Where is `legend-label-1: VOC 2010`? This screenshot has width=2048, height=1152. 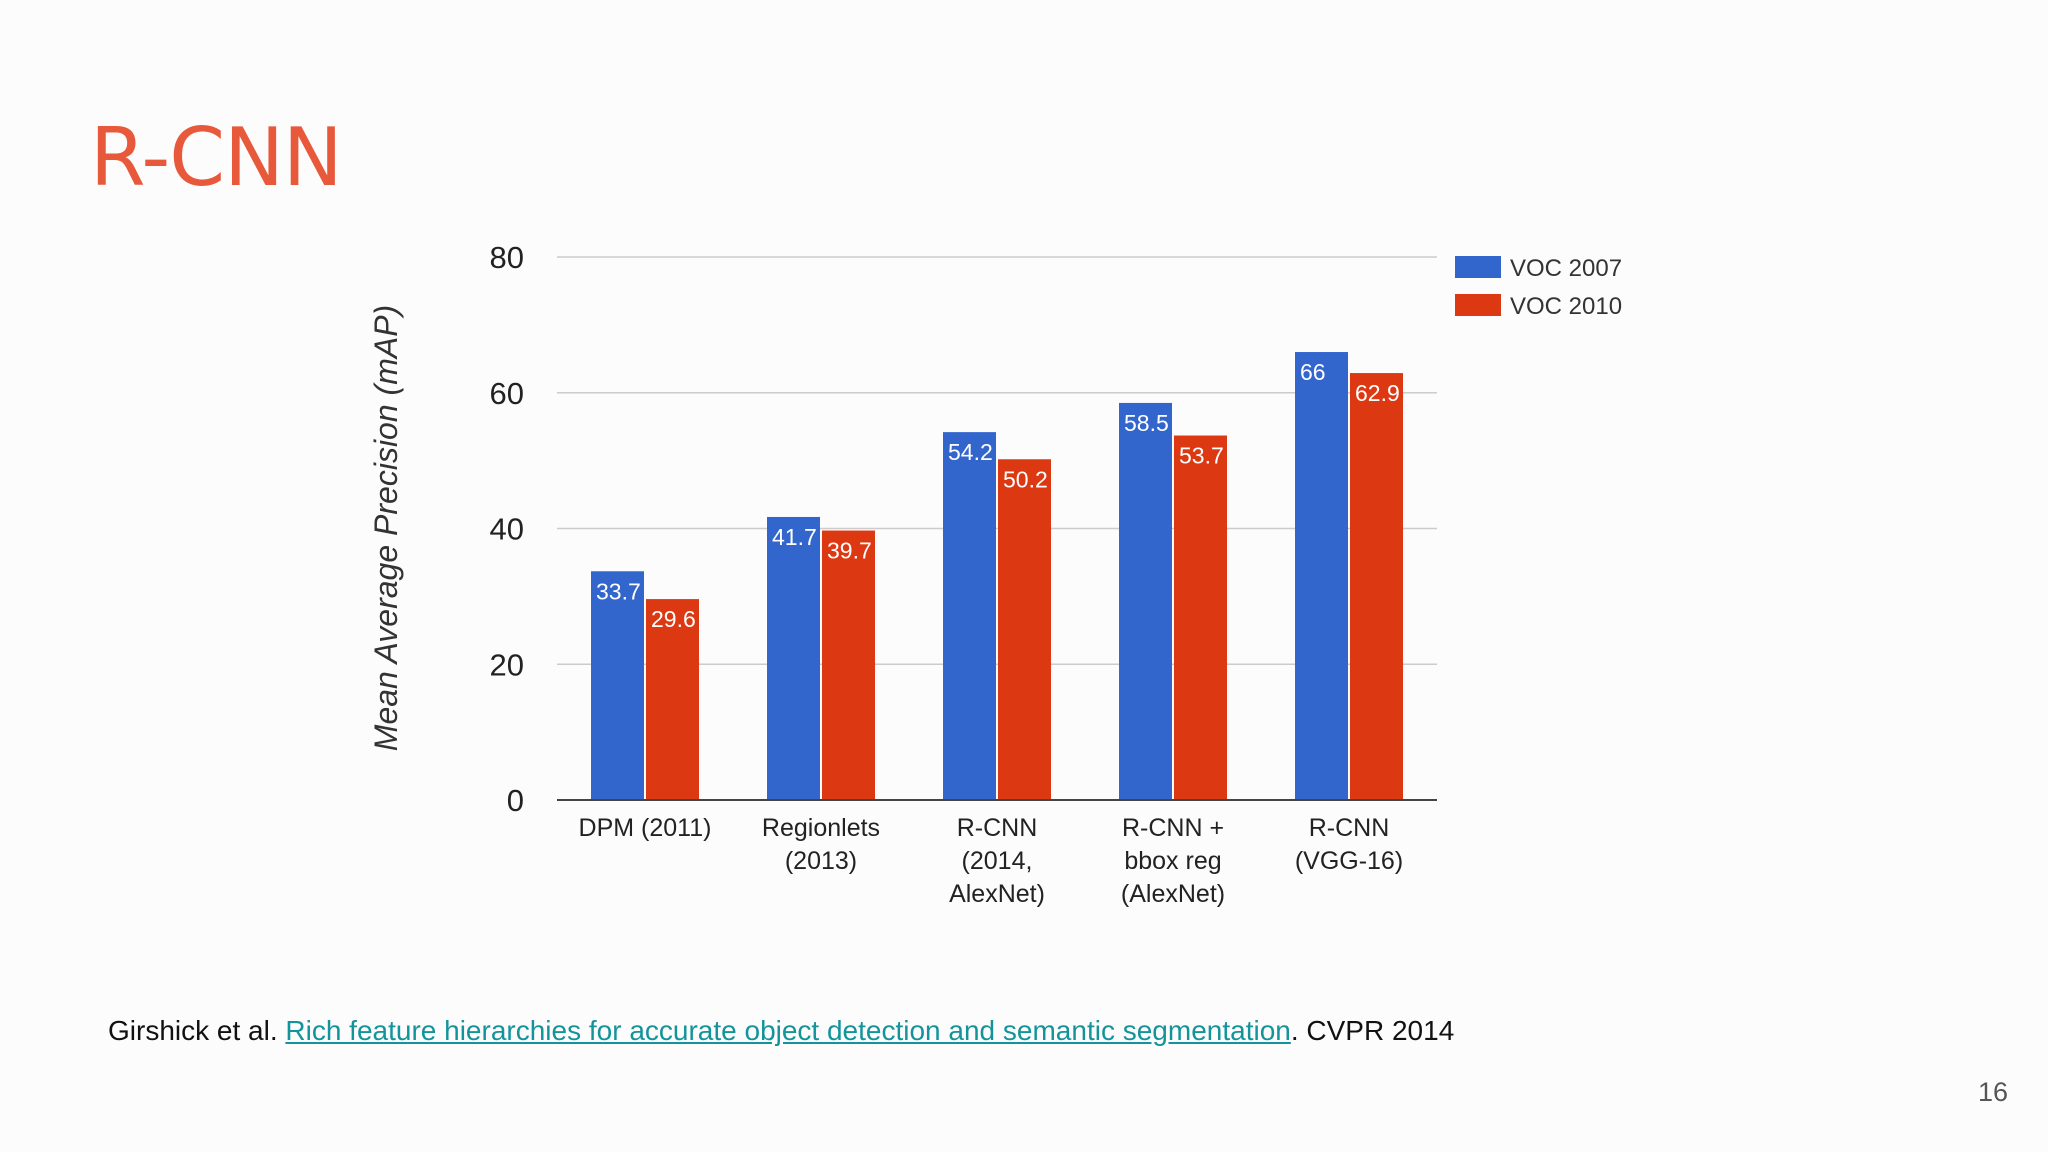
legend-label-1: VOC 2010 is located at coordinates (1566, 306).